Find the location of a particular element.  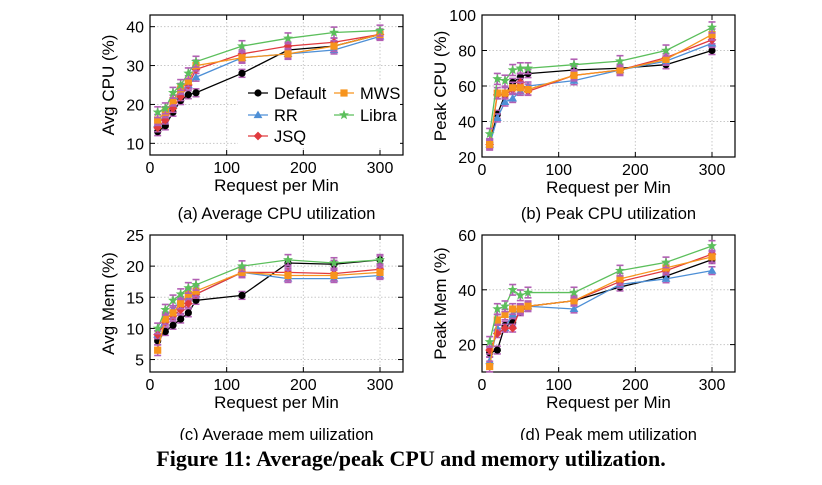

legend-label-jsq: JSQ is located at coordinates (290, 137).